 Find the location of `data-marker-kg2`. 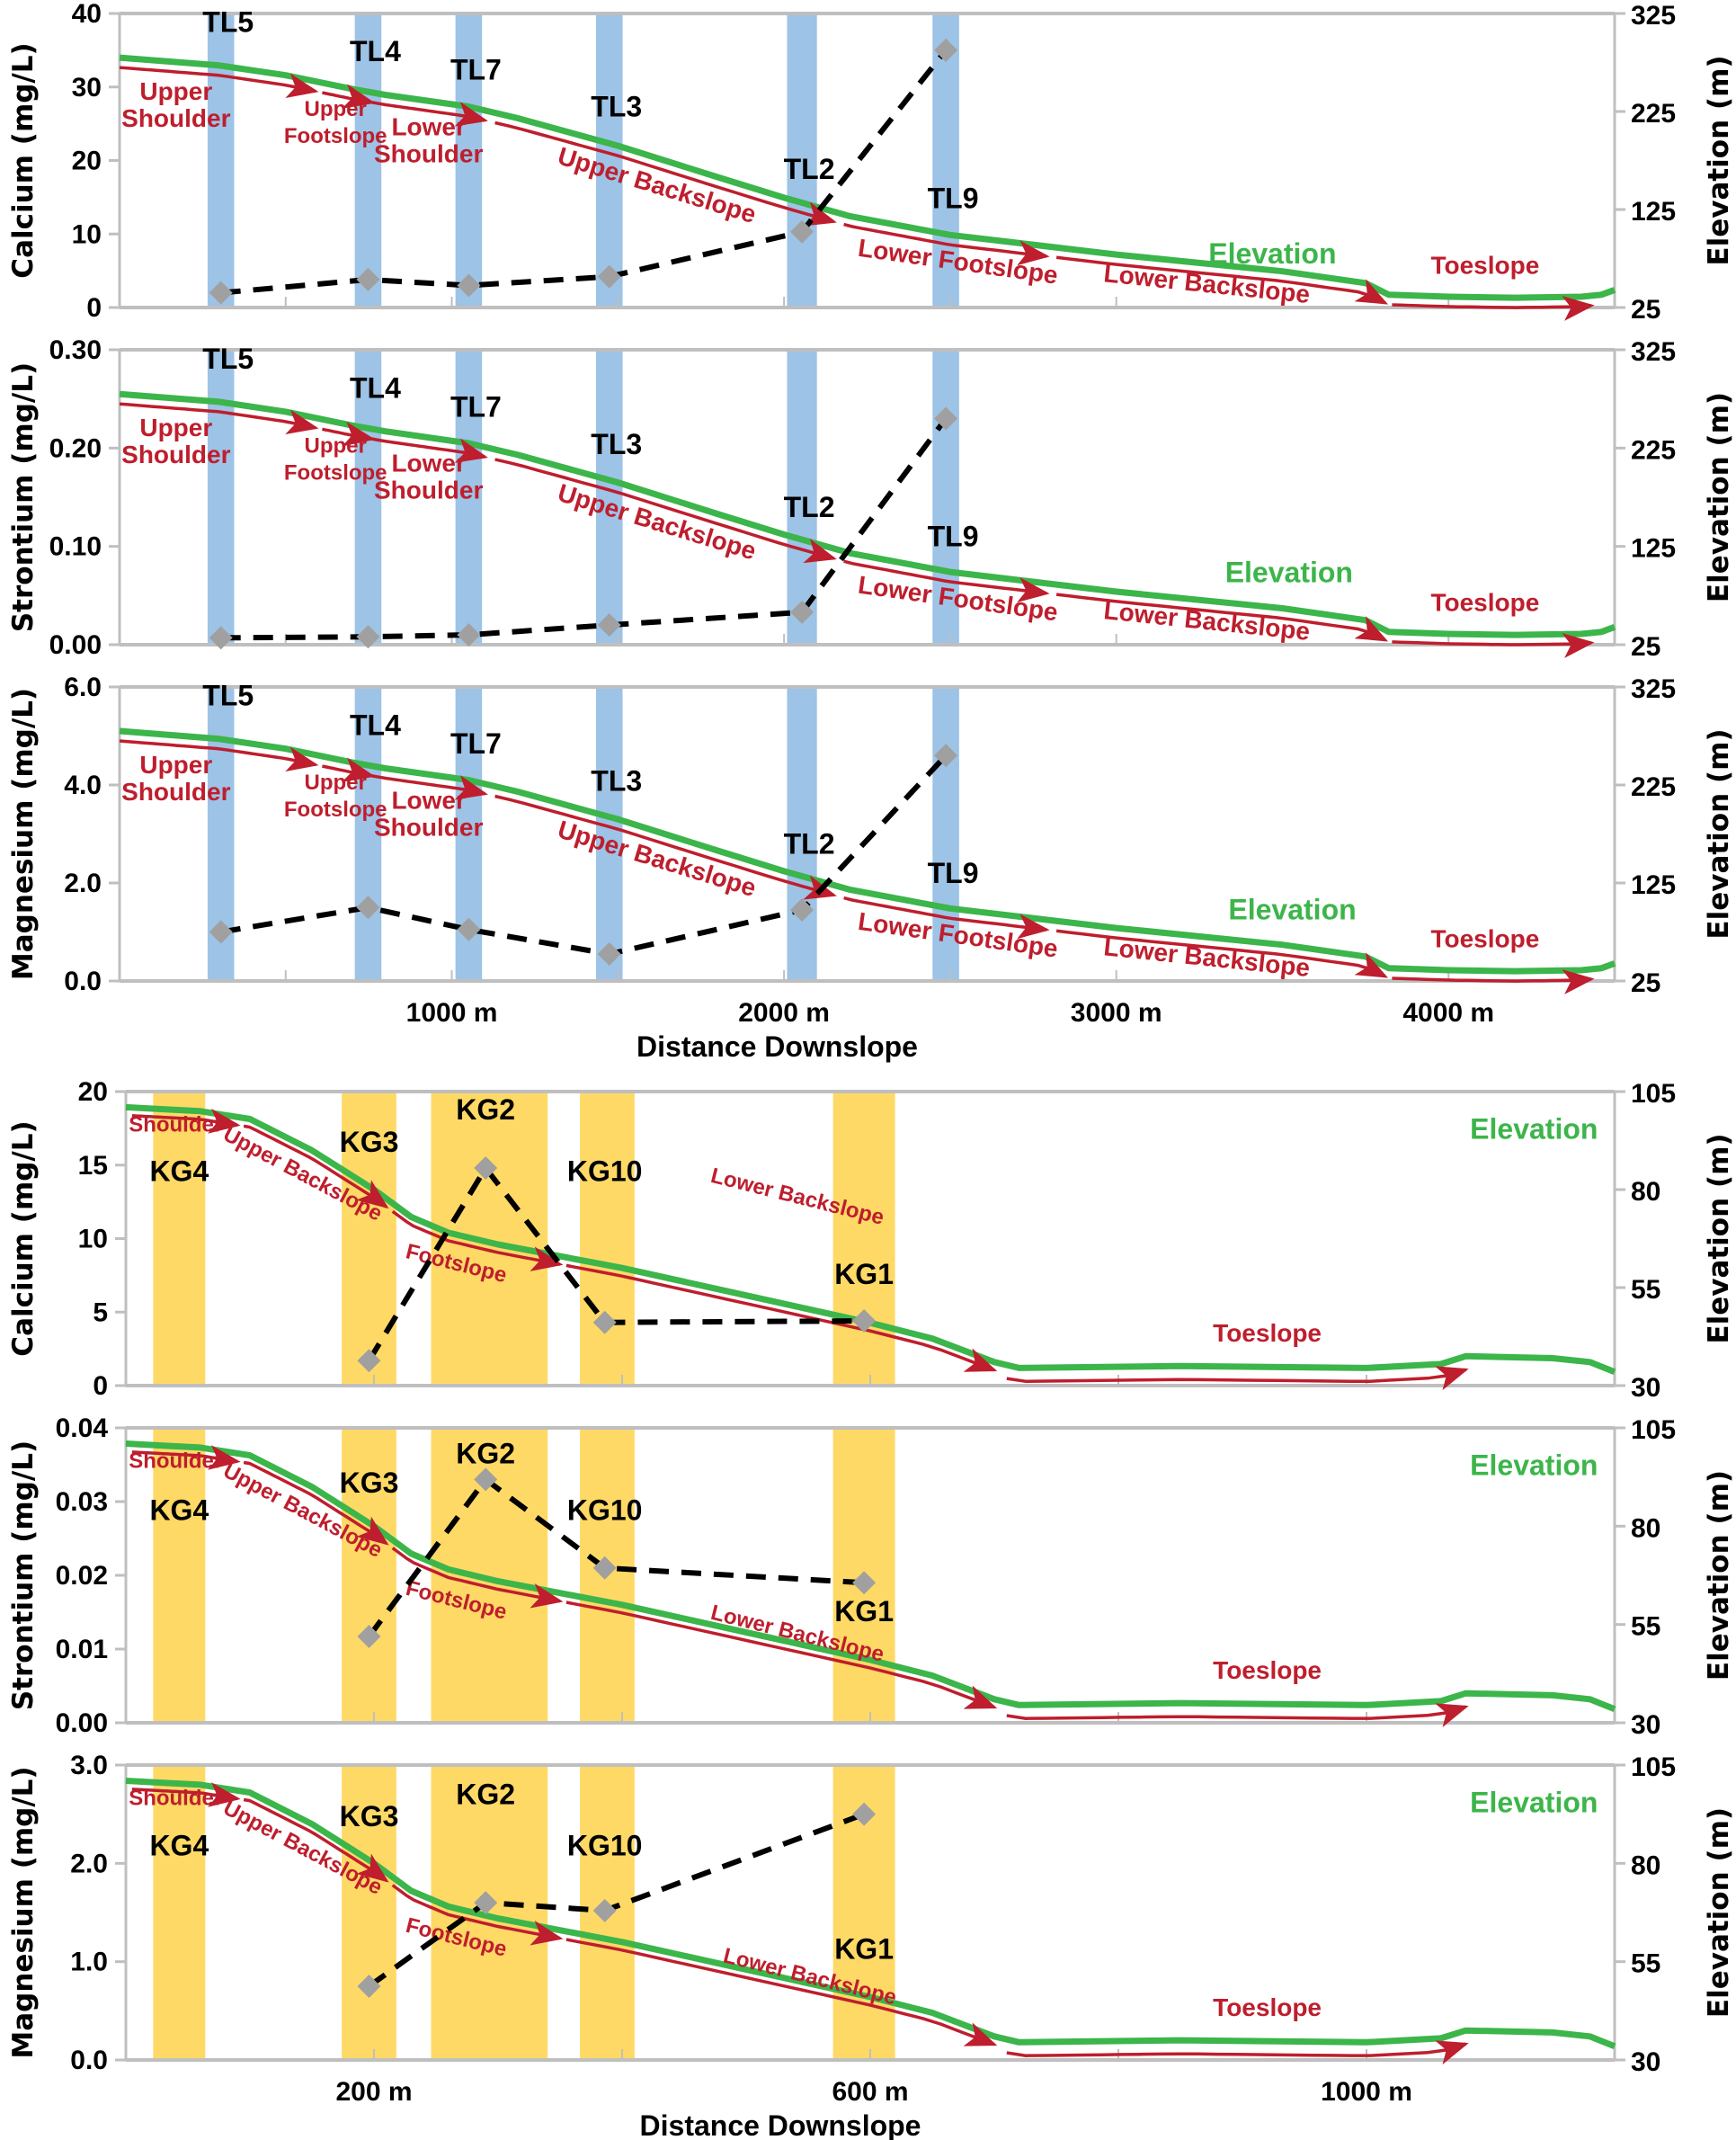

data-marker-kg2 is located at coordinates (486, 1479).